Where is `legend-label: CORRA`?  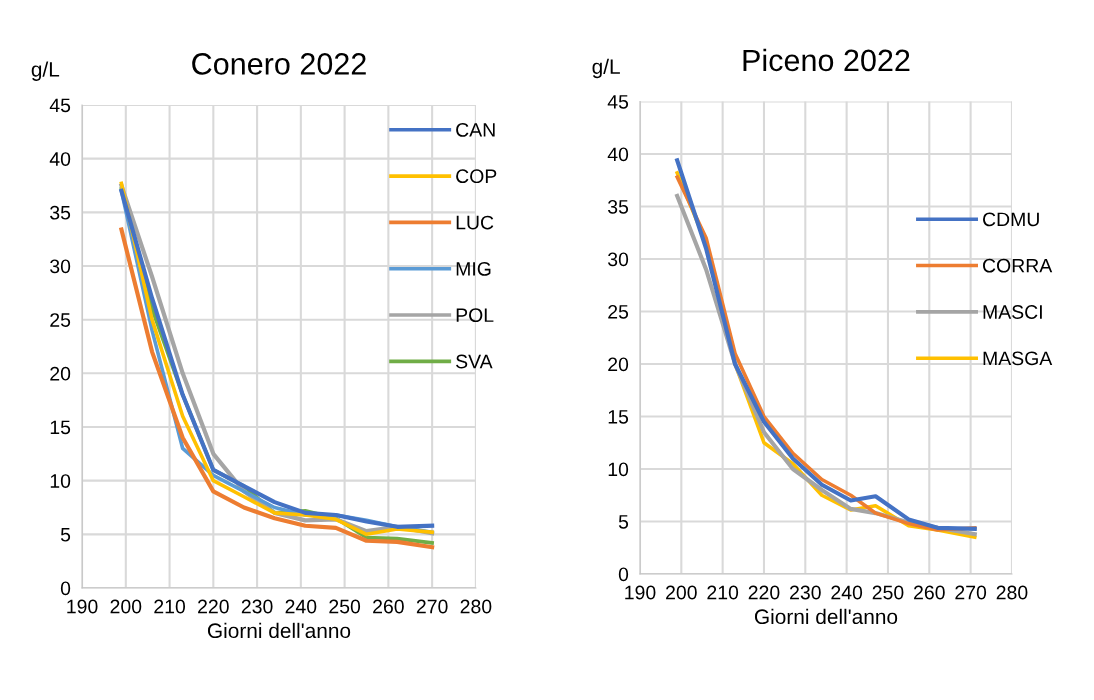
legend-label: CORRA is located at coordinates (1018, 265).